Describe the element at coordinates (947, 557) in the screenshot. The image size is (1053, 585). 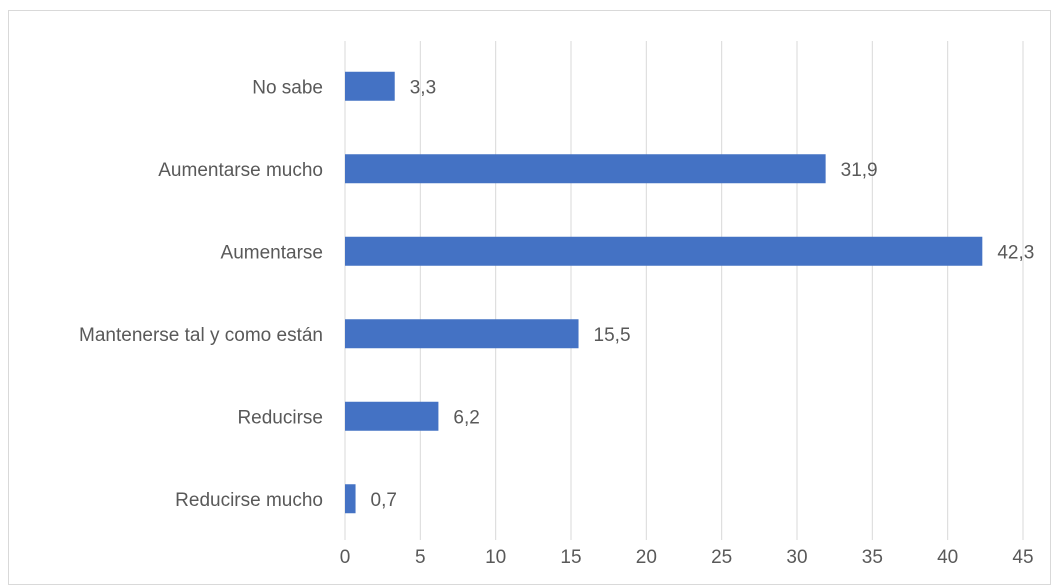
I see `x-tick-label: 40` at that location.